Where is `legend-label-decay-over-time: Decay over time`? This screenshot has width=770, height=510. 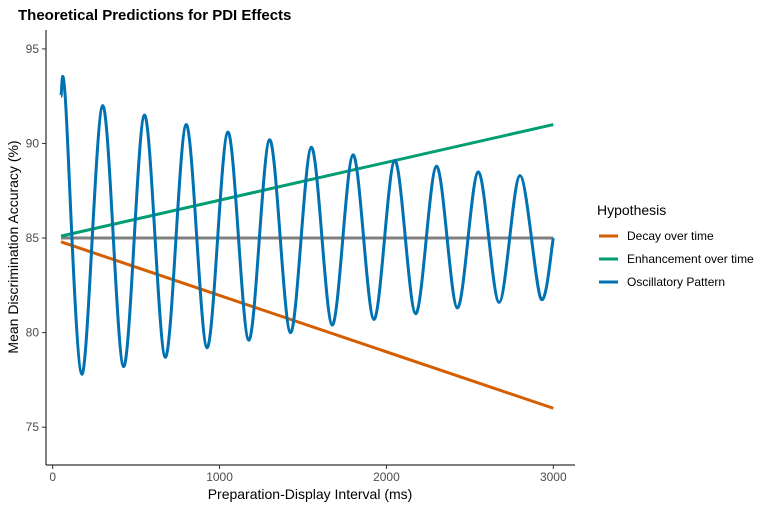 legend-label-decay-over-time: Decay over time is located at coordinates (670, 236).